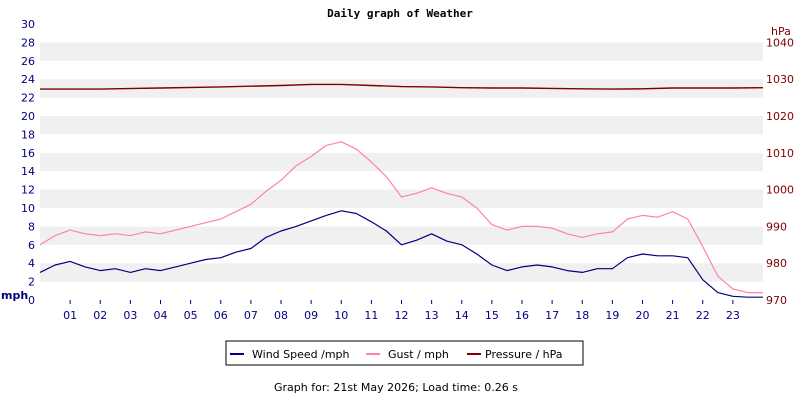  Describe the element at coordinates (462, 315) in the screenshot. I see `x-tick-label: 14` at that location.